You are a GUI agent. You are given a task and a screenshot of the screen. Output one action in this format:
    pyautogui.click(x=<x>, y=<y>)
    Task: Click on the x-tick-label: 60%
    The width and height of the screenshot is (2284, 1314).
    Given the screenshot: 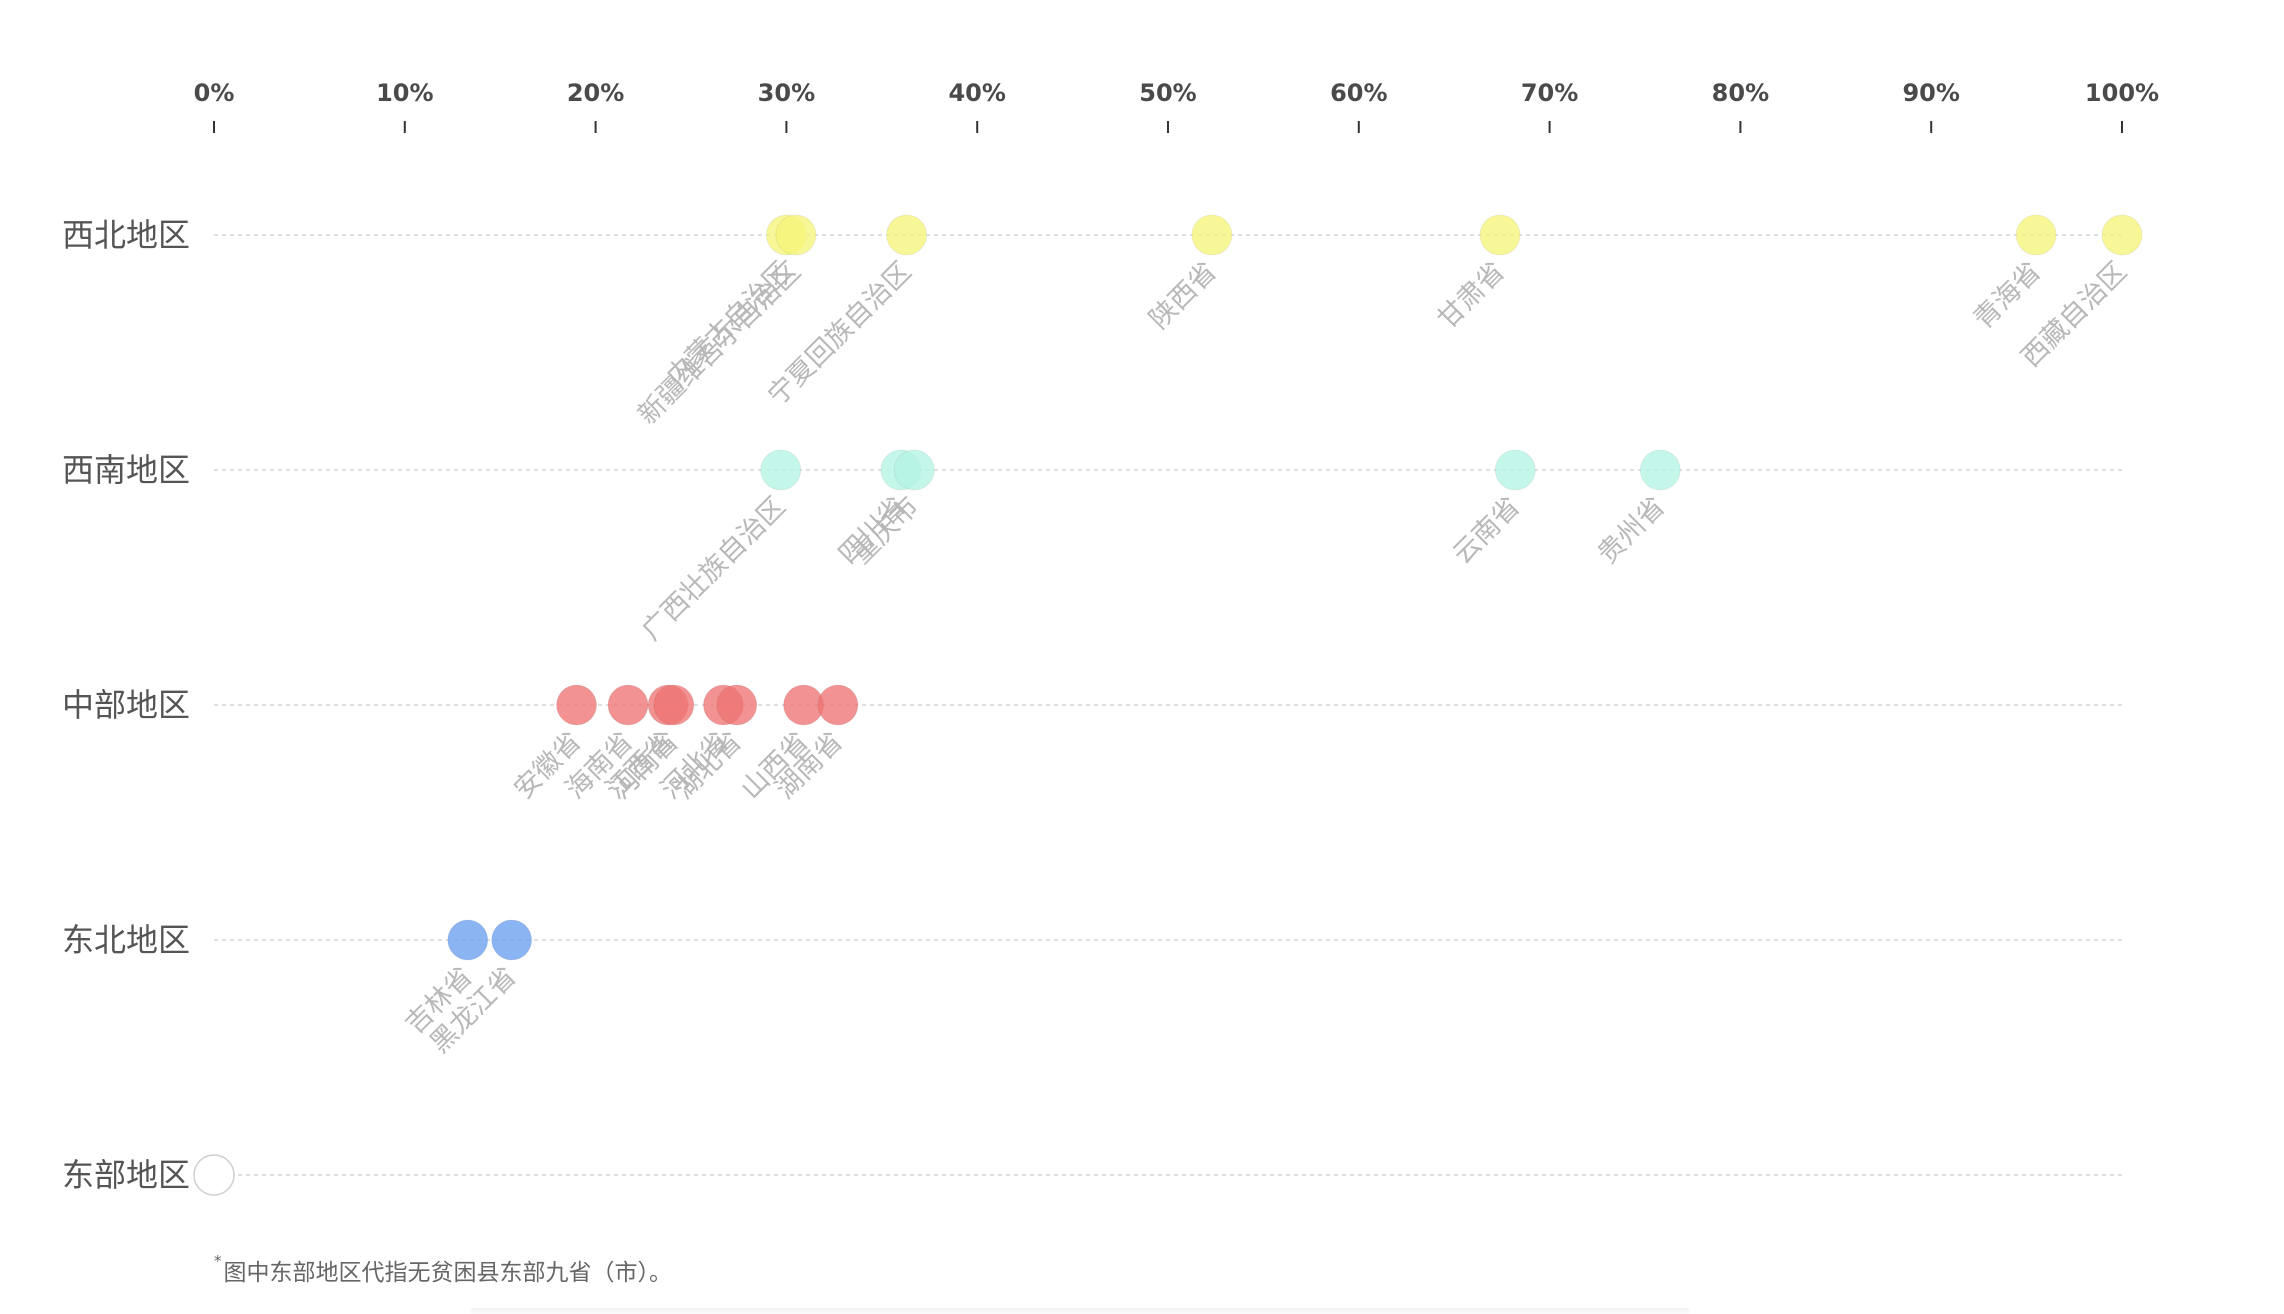 What is the action you would take?
    pyautogui.click(x=1358, y=93)
    